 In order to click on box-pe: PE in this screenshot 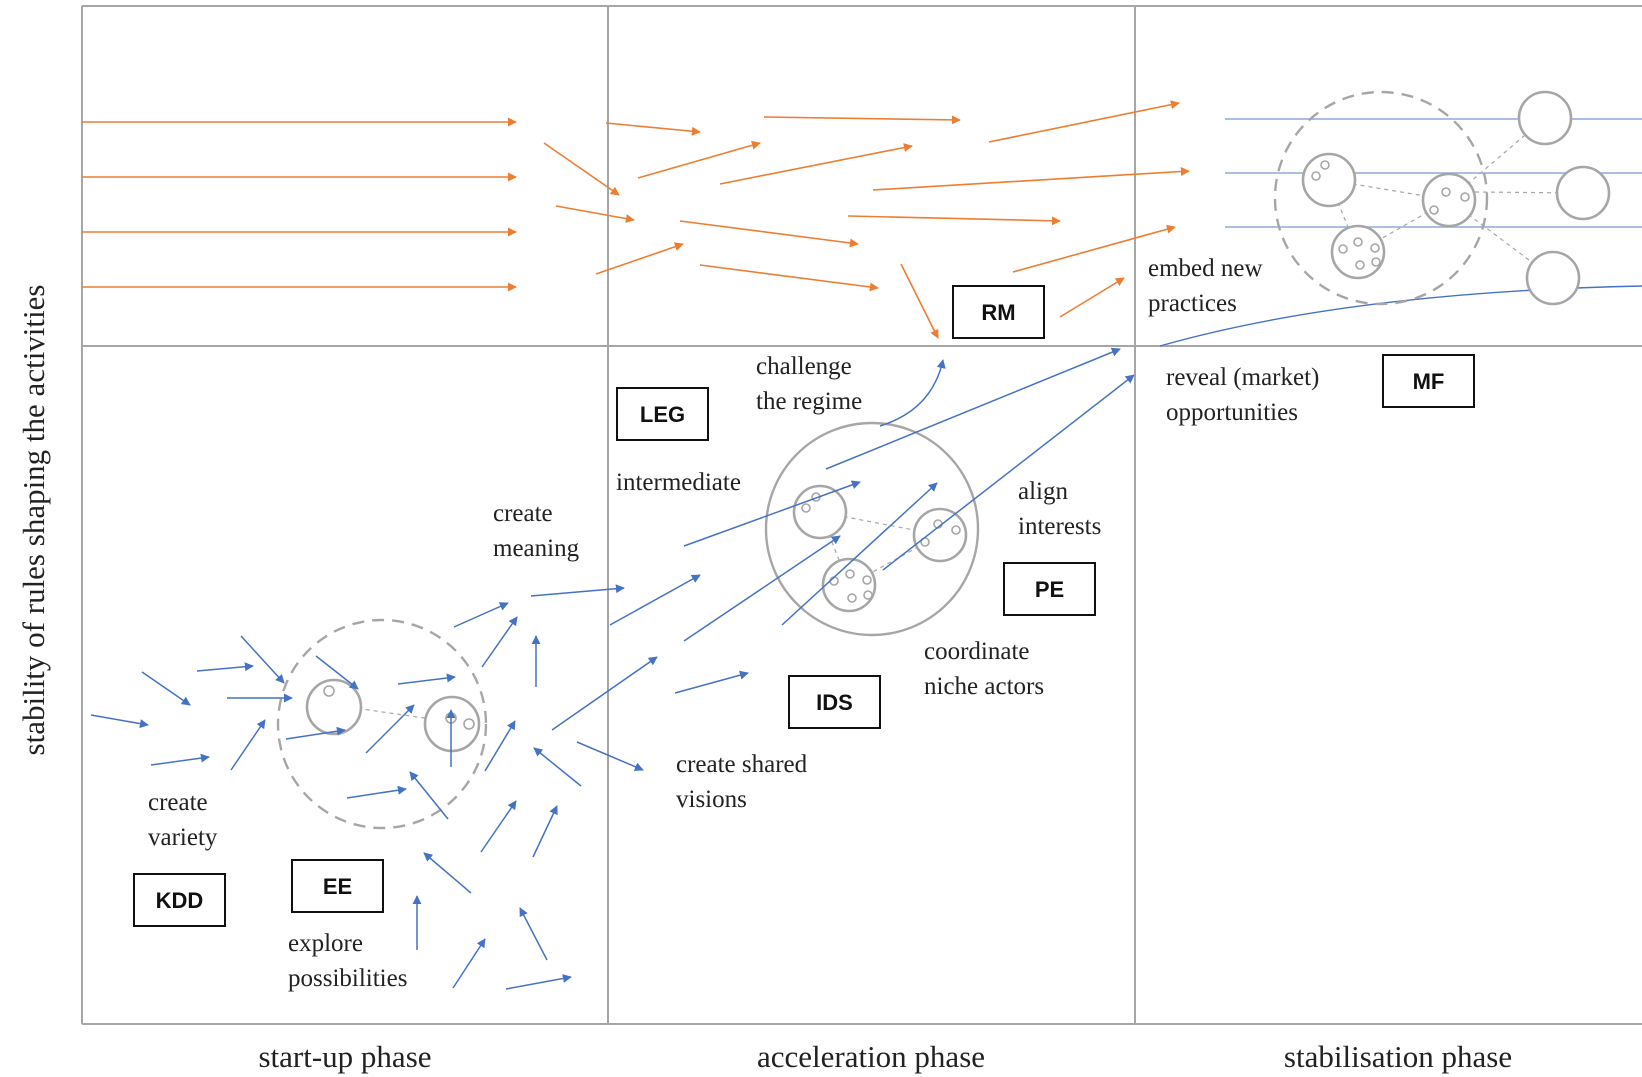, I will do `click(1049, 589)`.